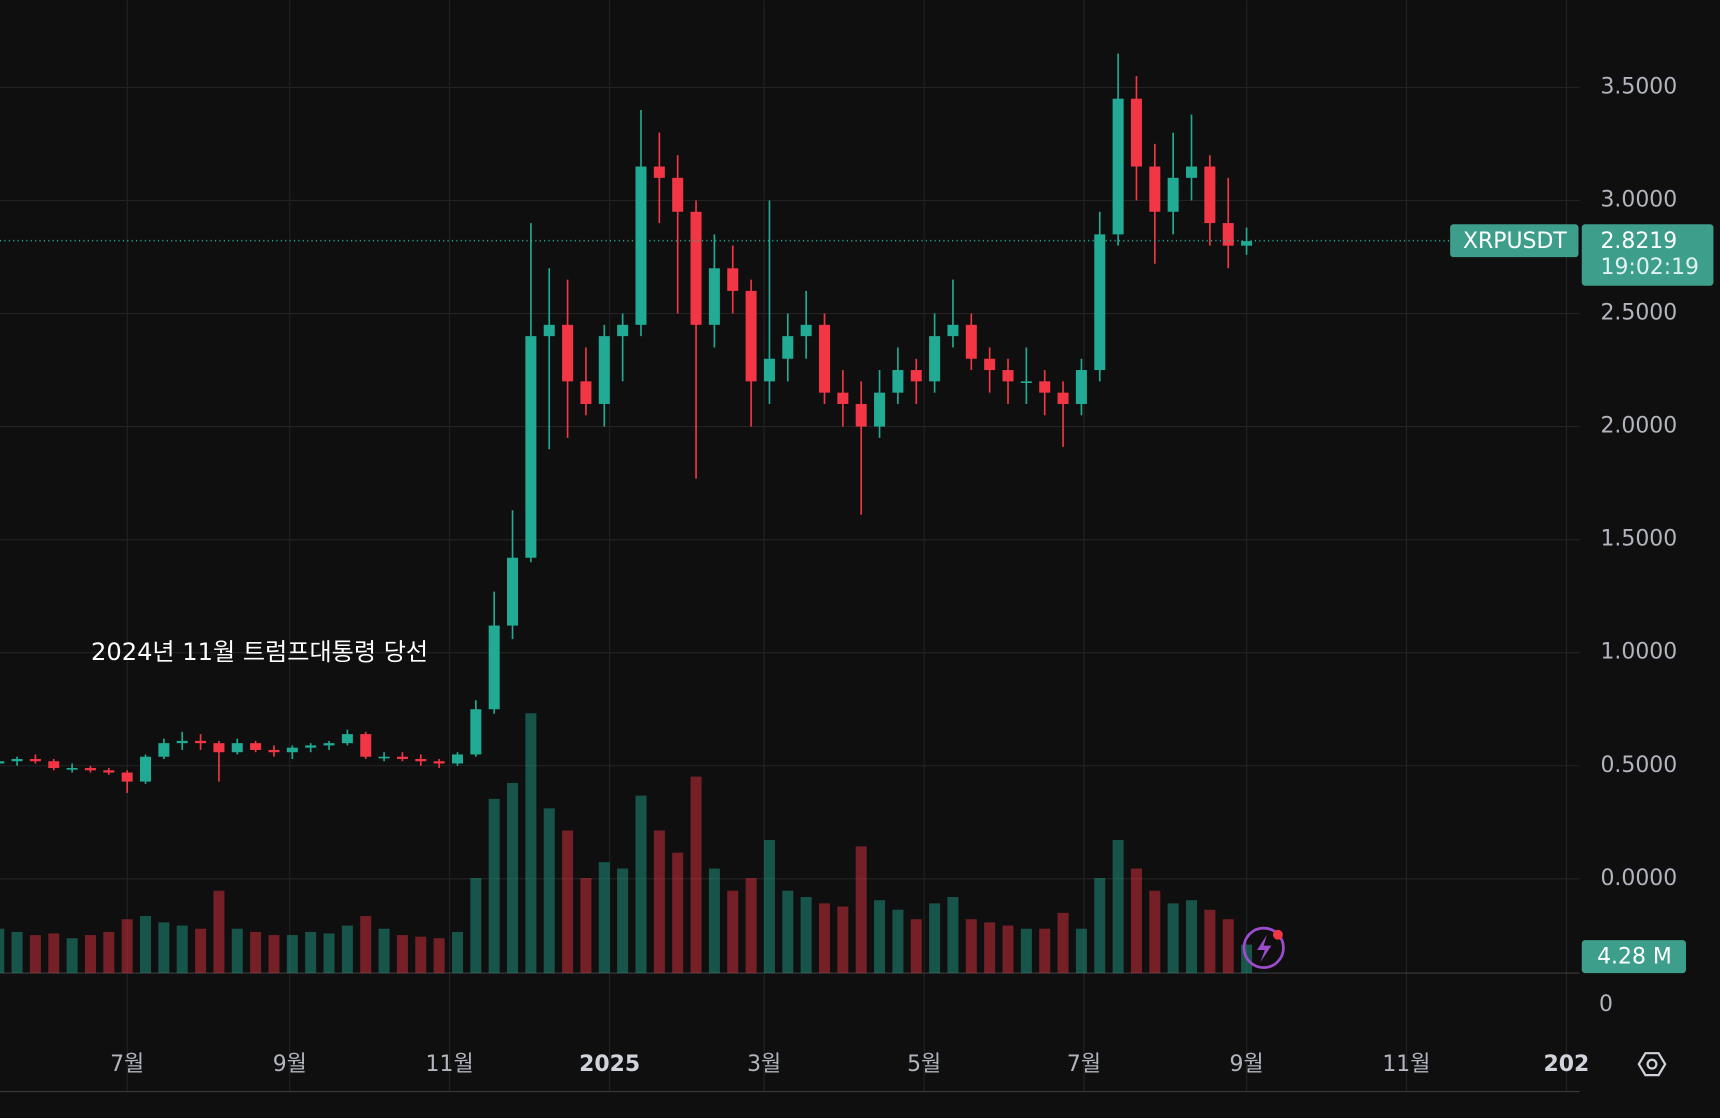 Image resolution: width=1720 pixels, height=1118 pixels. I want to click on alert-bolt, so click(1264, 948).